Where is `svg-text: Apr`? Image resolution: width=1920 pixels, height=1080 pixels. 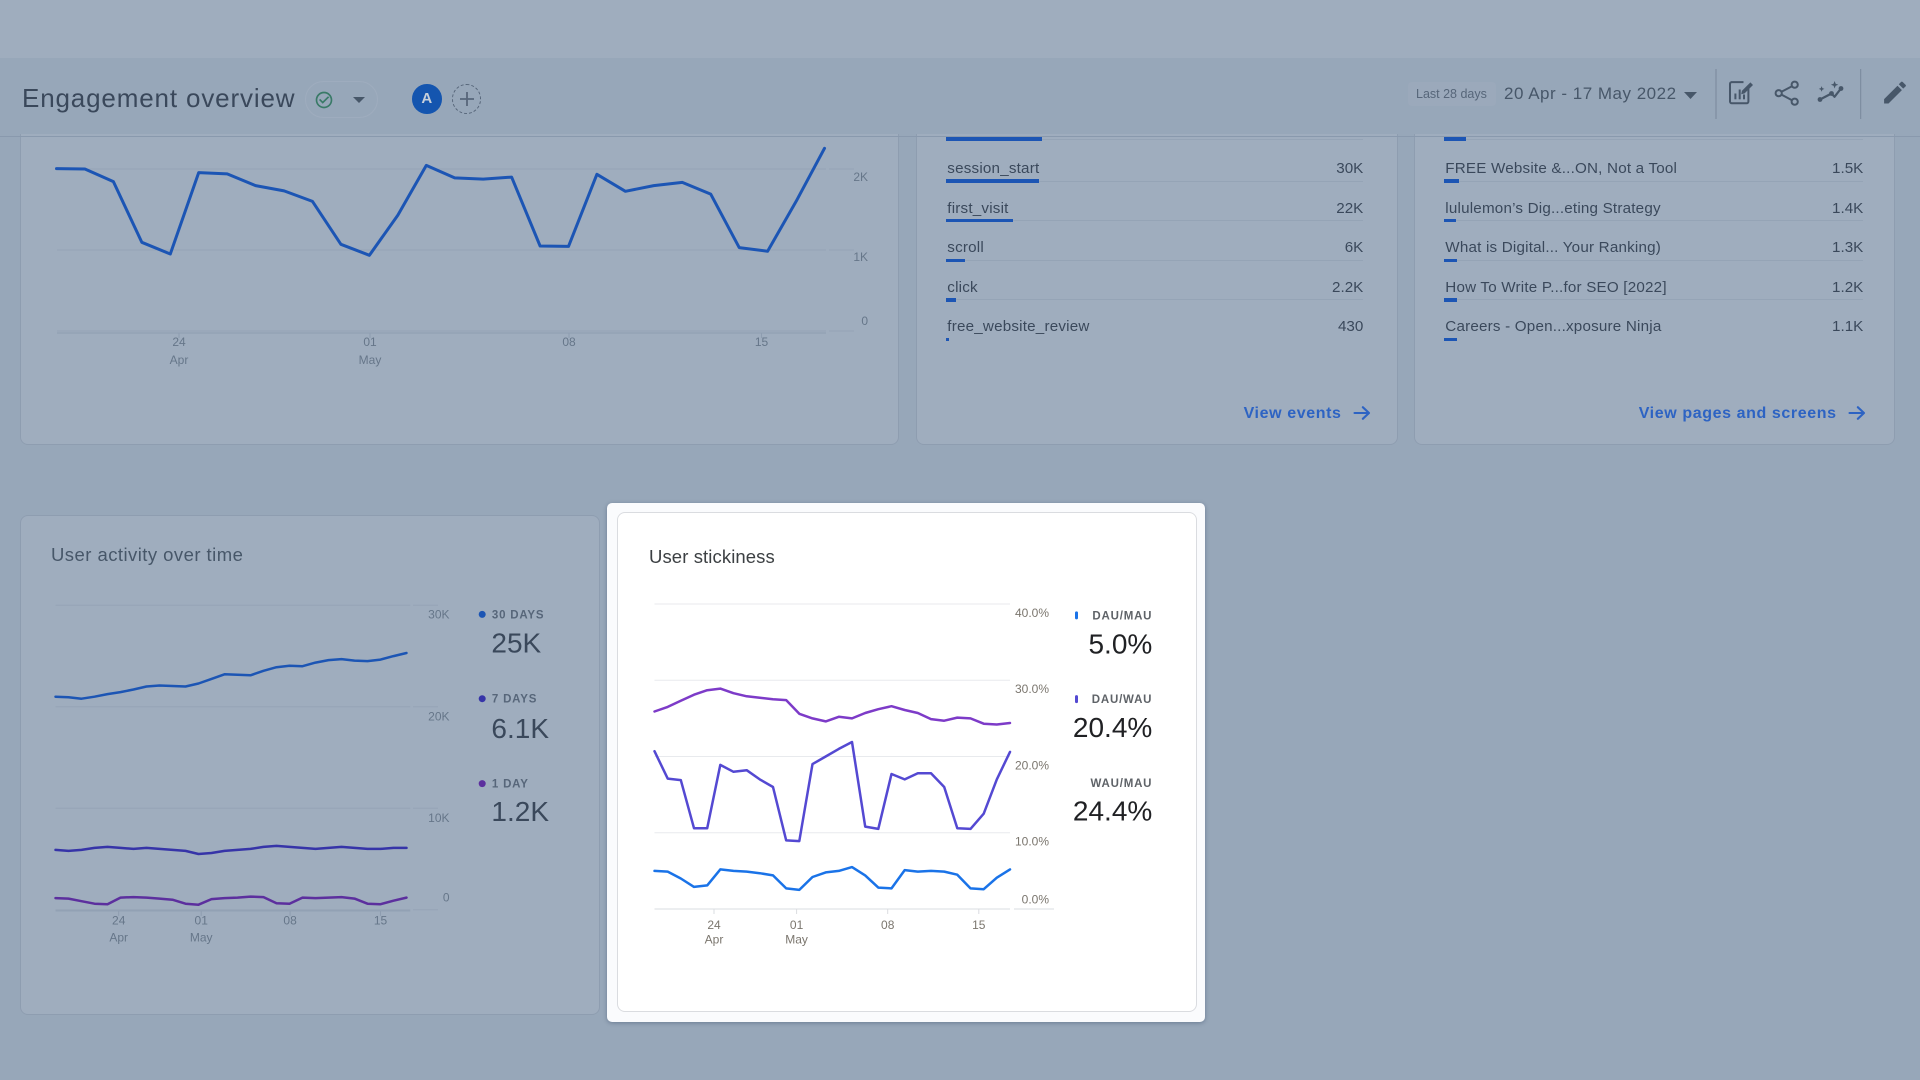
svg-text: Apr is located at coordinates (714, 940).